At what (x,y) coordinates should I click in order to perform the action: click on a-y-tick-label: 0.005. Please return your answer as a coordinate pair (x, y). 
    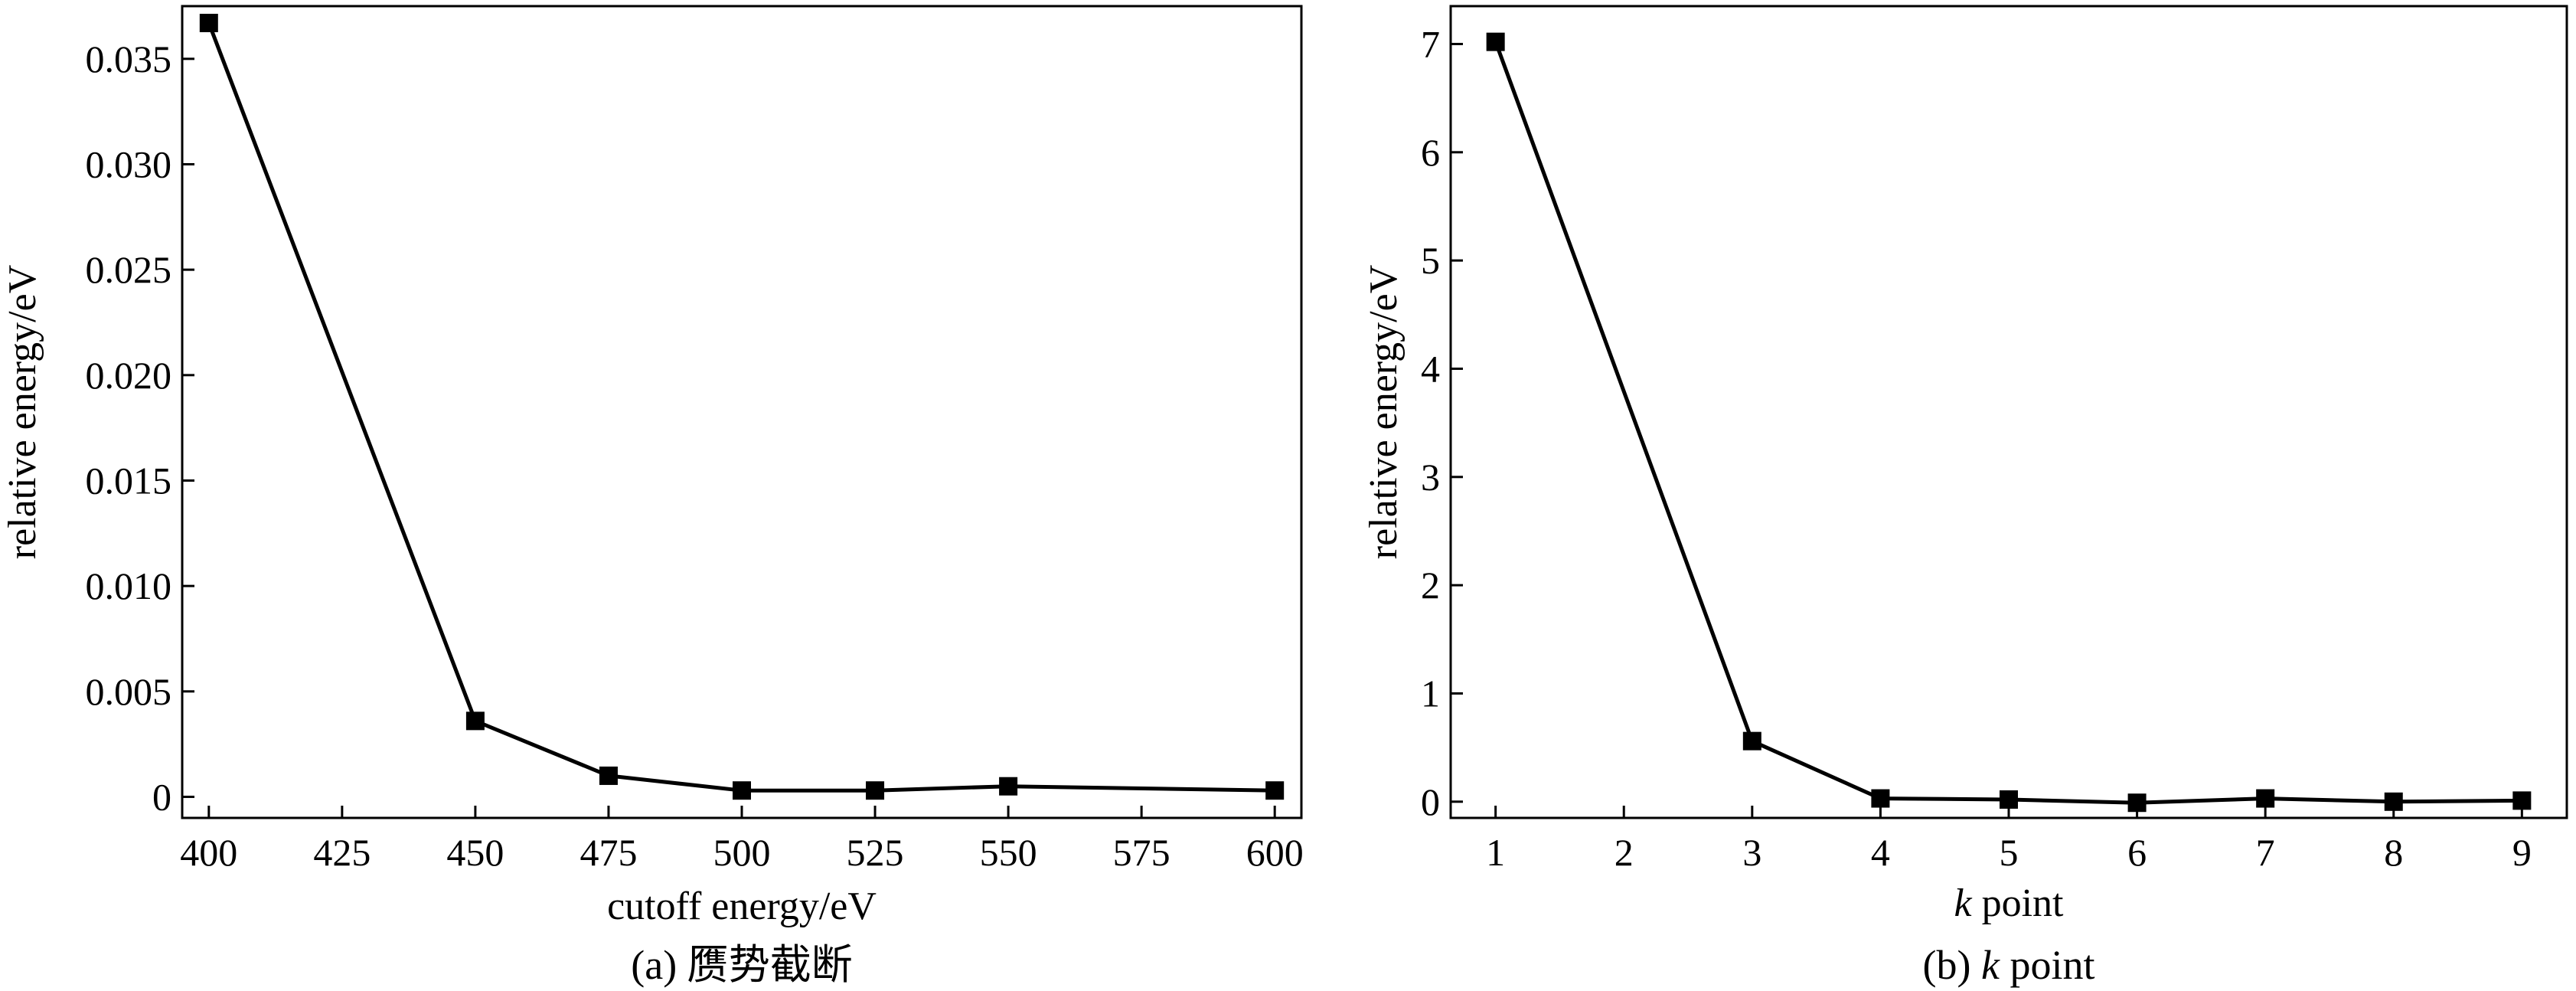
    Looking at the image, I should click on (129, 691).